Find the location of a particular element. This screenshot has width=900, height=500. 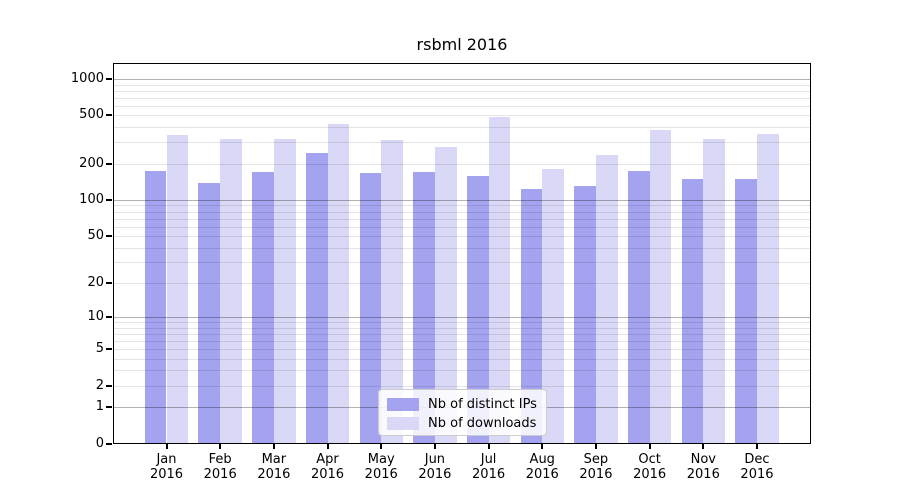

x-tick-label-feb-2016: Feb 2016 is located at coordinates (220, 467).